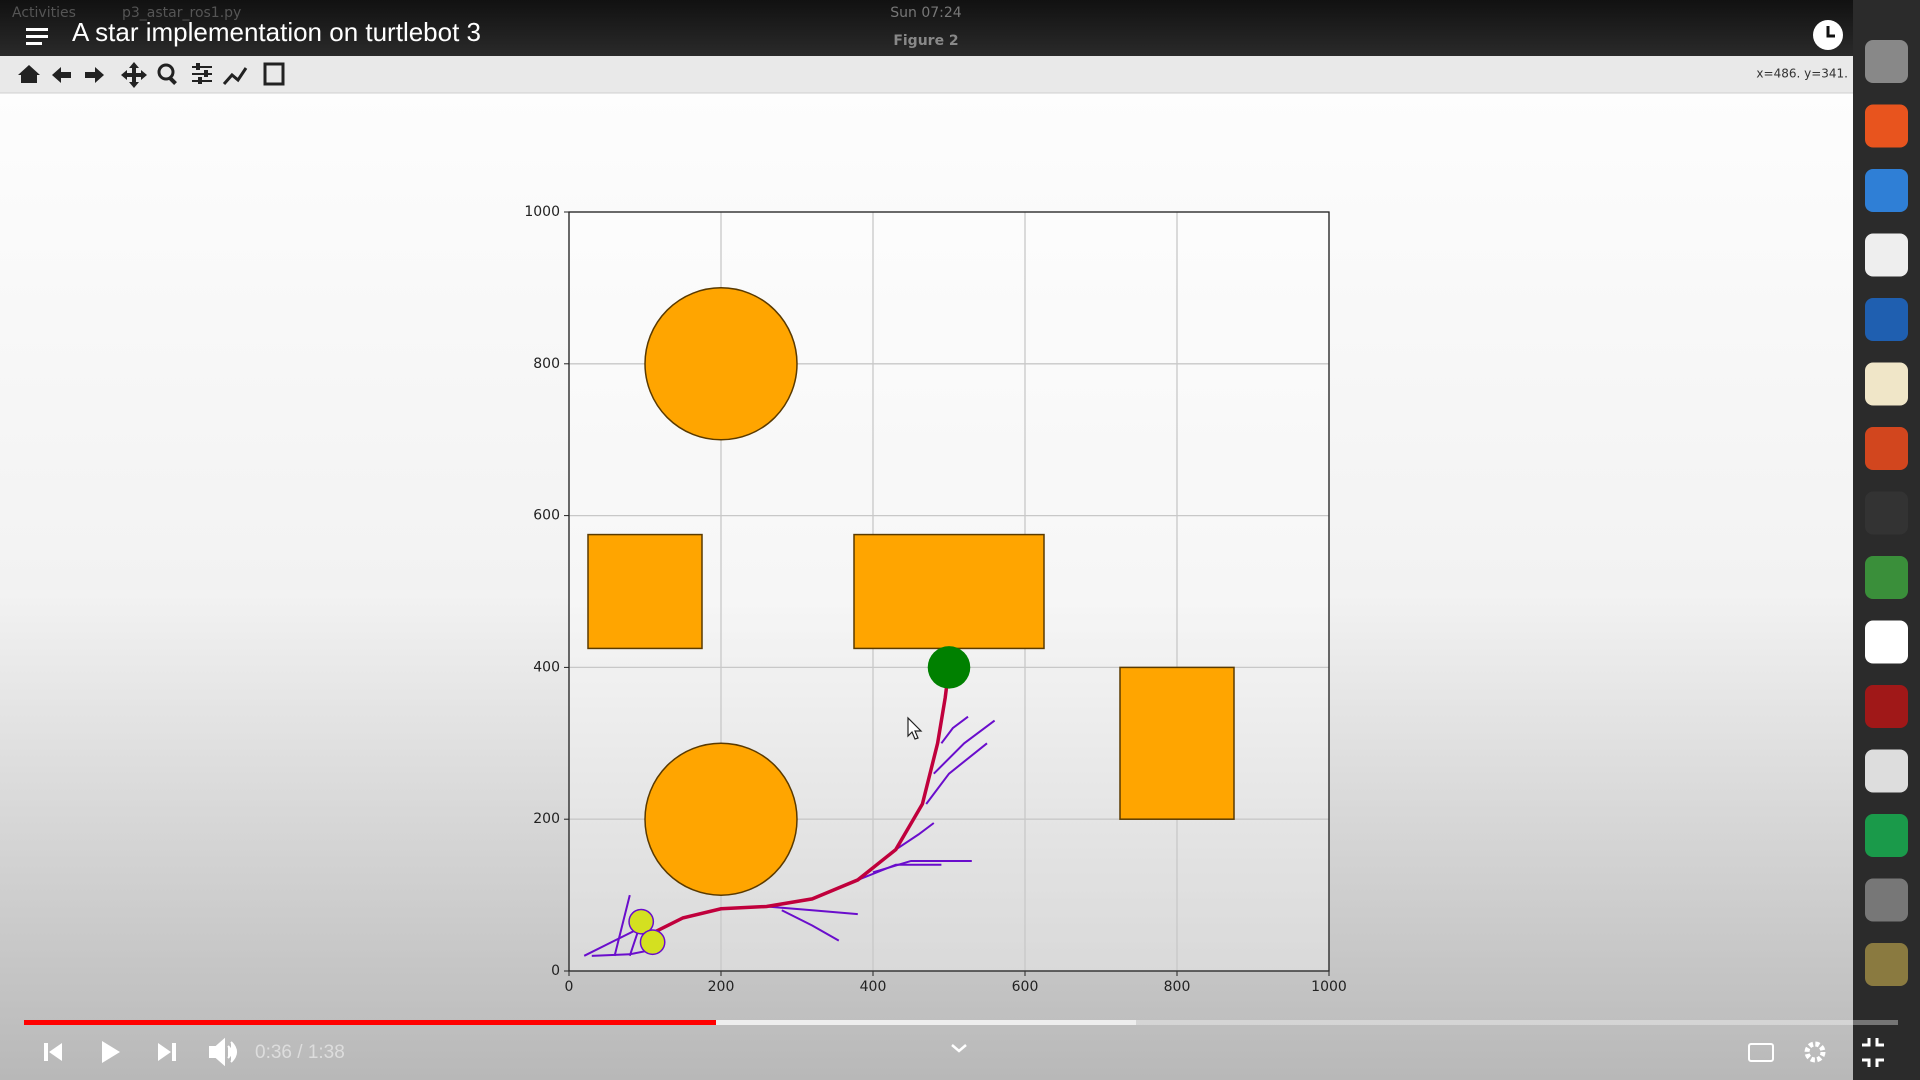  Describe the element at coordinates (1830, 32) in the screenshot. I see `watch-later-hand` at that location.